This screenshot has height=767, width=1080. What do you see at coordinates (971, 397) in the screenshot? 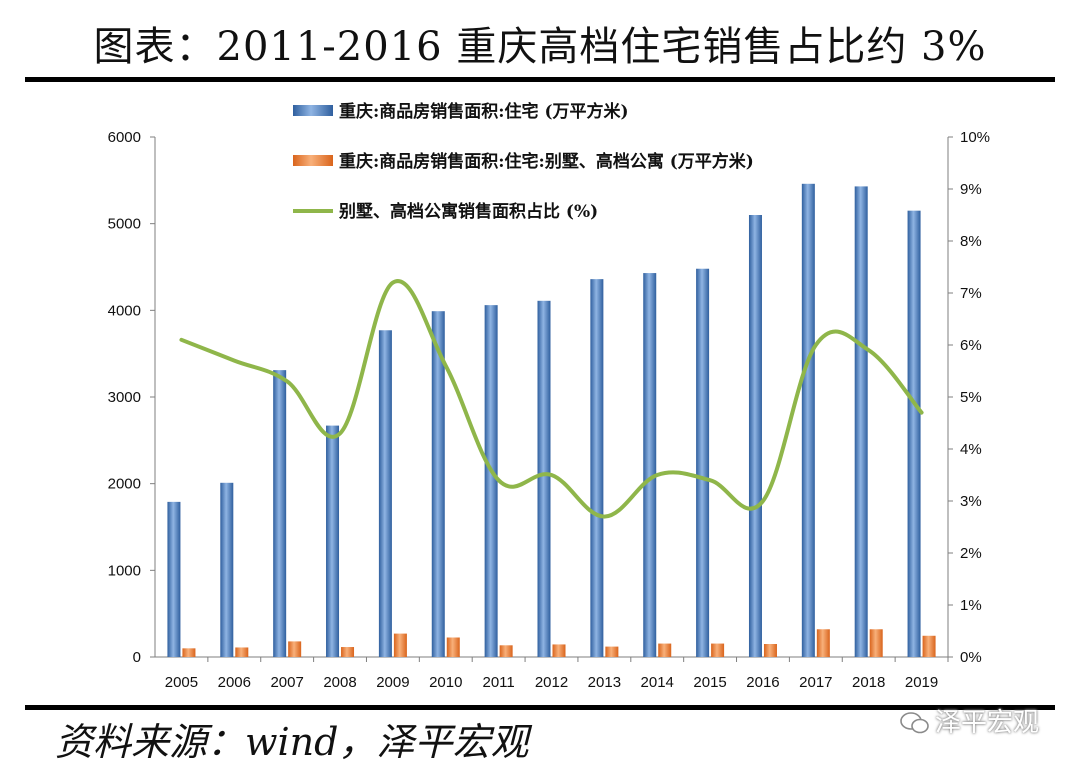
I see `y-right-tick-label: 5%` at bounding box center [971, 397].